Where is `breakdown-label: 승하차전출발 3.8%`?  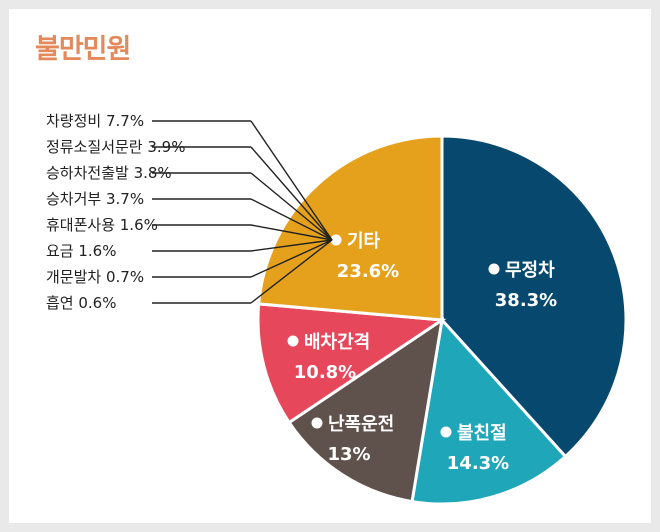
breakdown-label: 승하차전출발 3.8% is located at coordinates (109, 173).